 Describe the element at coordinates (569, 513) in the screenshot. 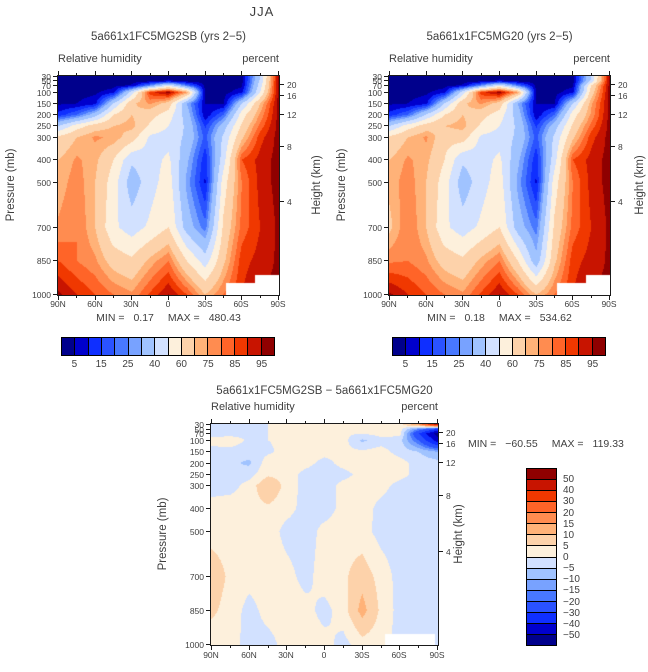

I see `colorbar-tick-label: 20` at that location.